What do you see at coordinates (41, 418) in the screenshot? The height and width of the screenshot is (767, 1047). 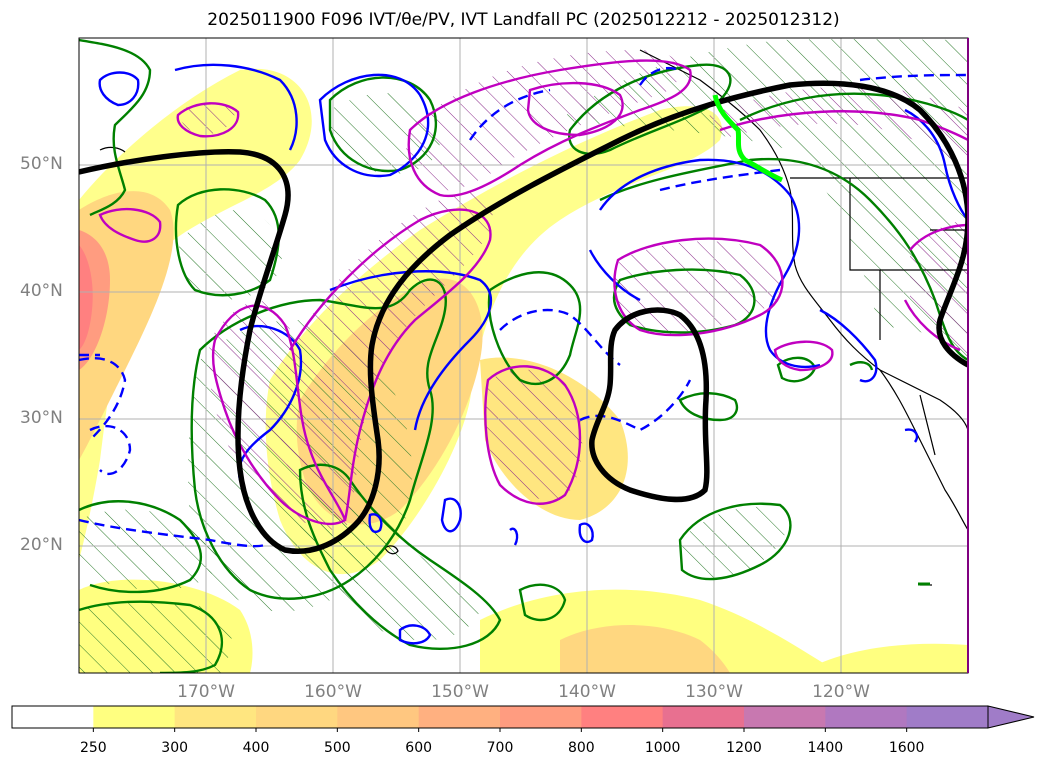 I see `lat-label-30n: 30°N` at bounding box center [41, 418].